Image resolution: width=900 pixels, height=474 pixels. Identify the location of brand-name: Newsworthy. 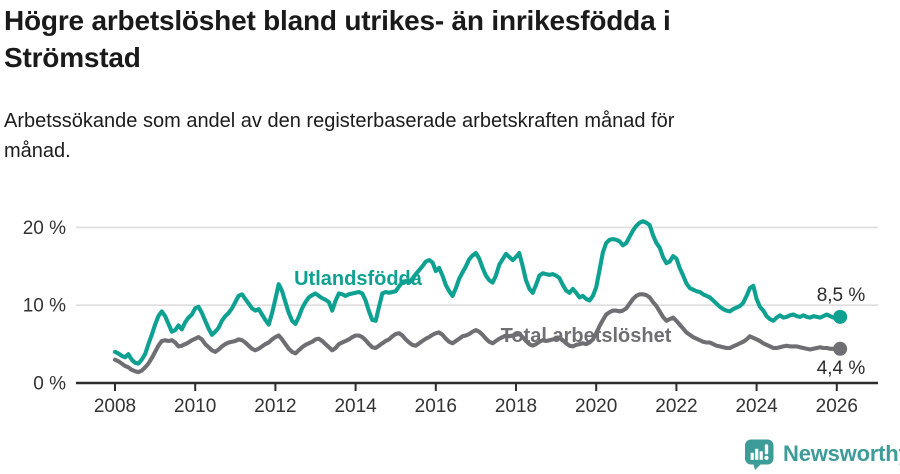
(841, 453).